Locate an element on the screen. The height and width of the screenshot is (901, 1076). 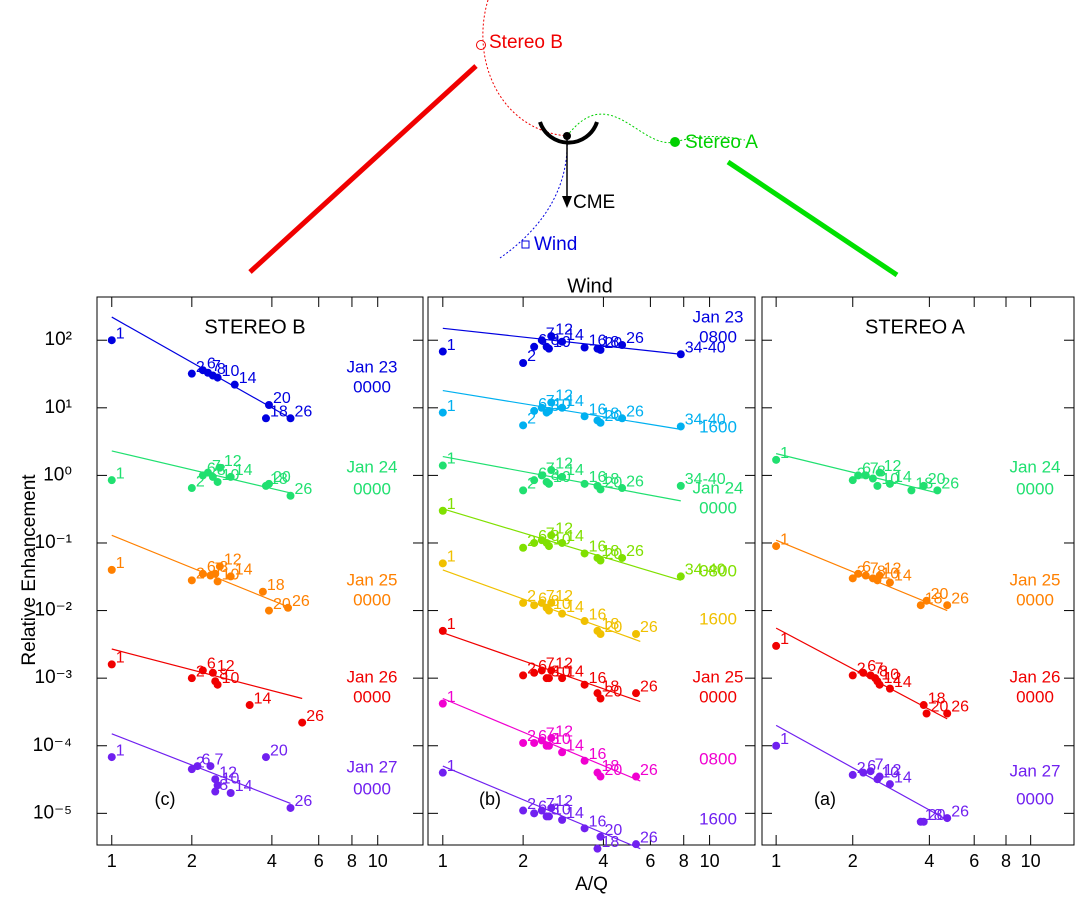
cme-label: CME is located at coordinates (594, 202).